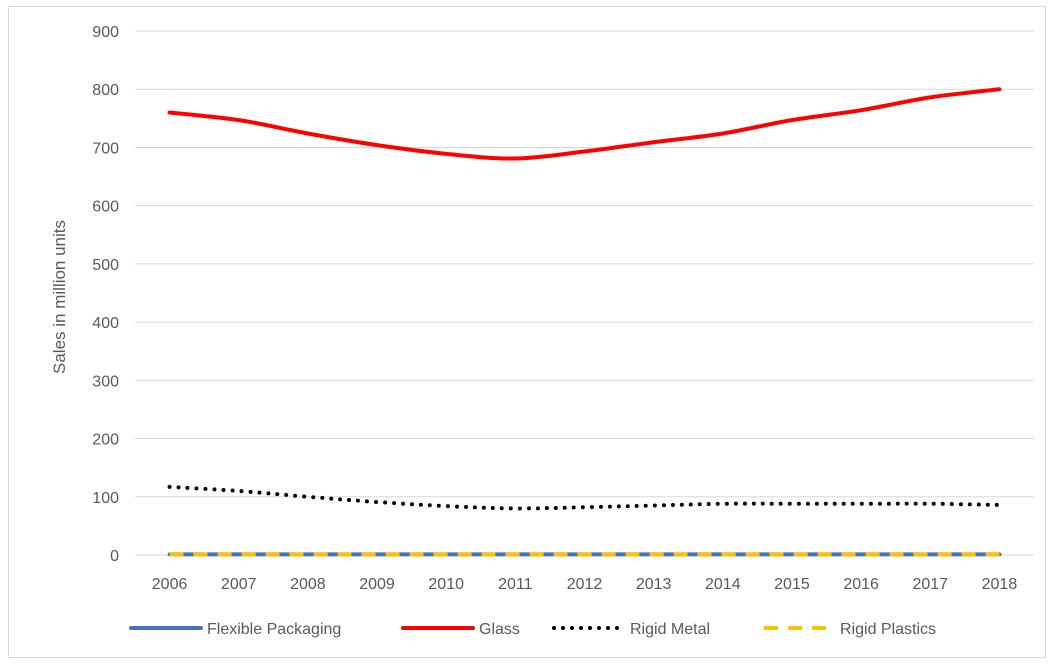  I want to click on y-tick-label: 0, so click(114, 556).